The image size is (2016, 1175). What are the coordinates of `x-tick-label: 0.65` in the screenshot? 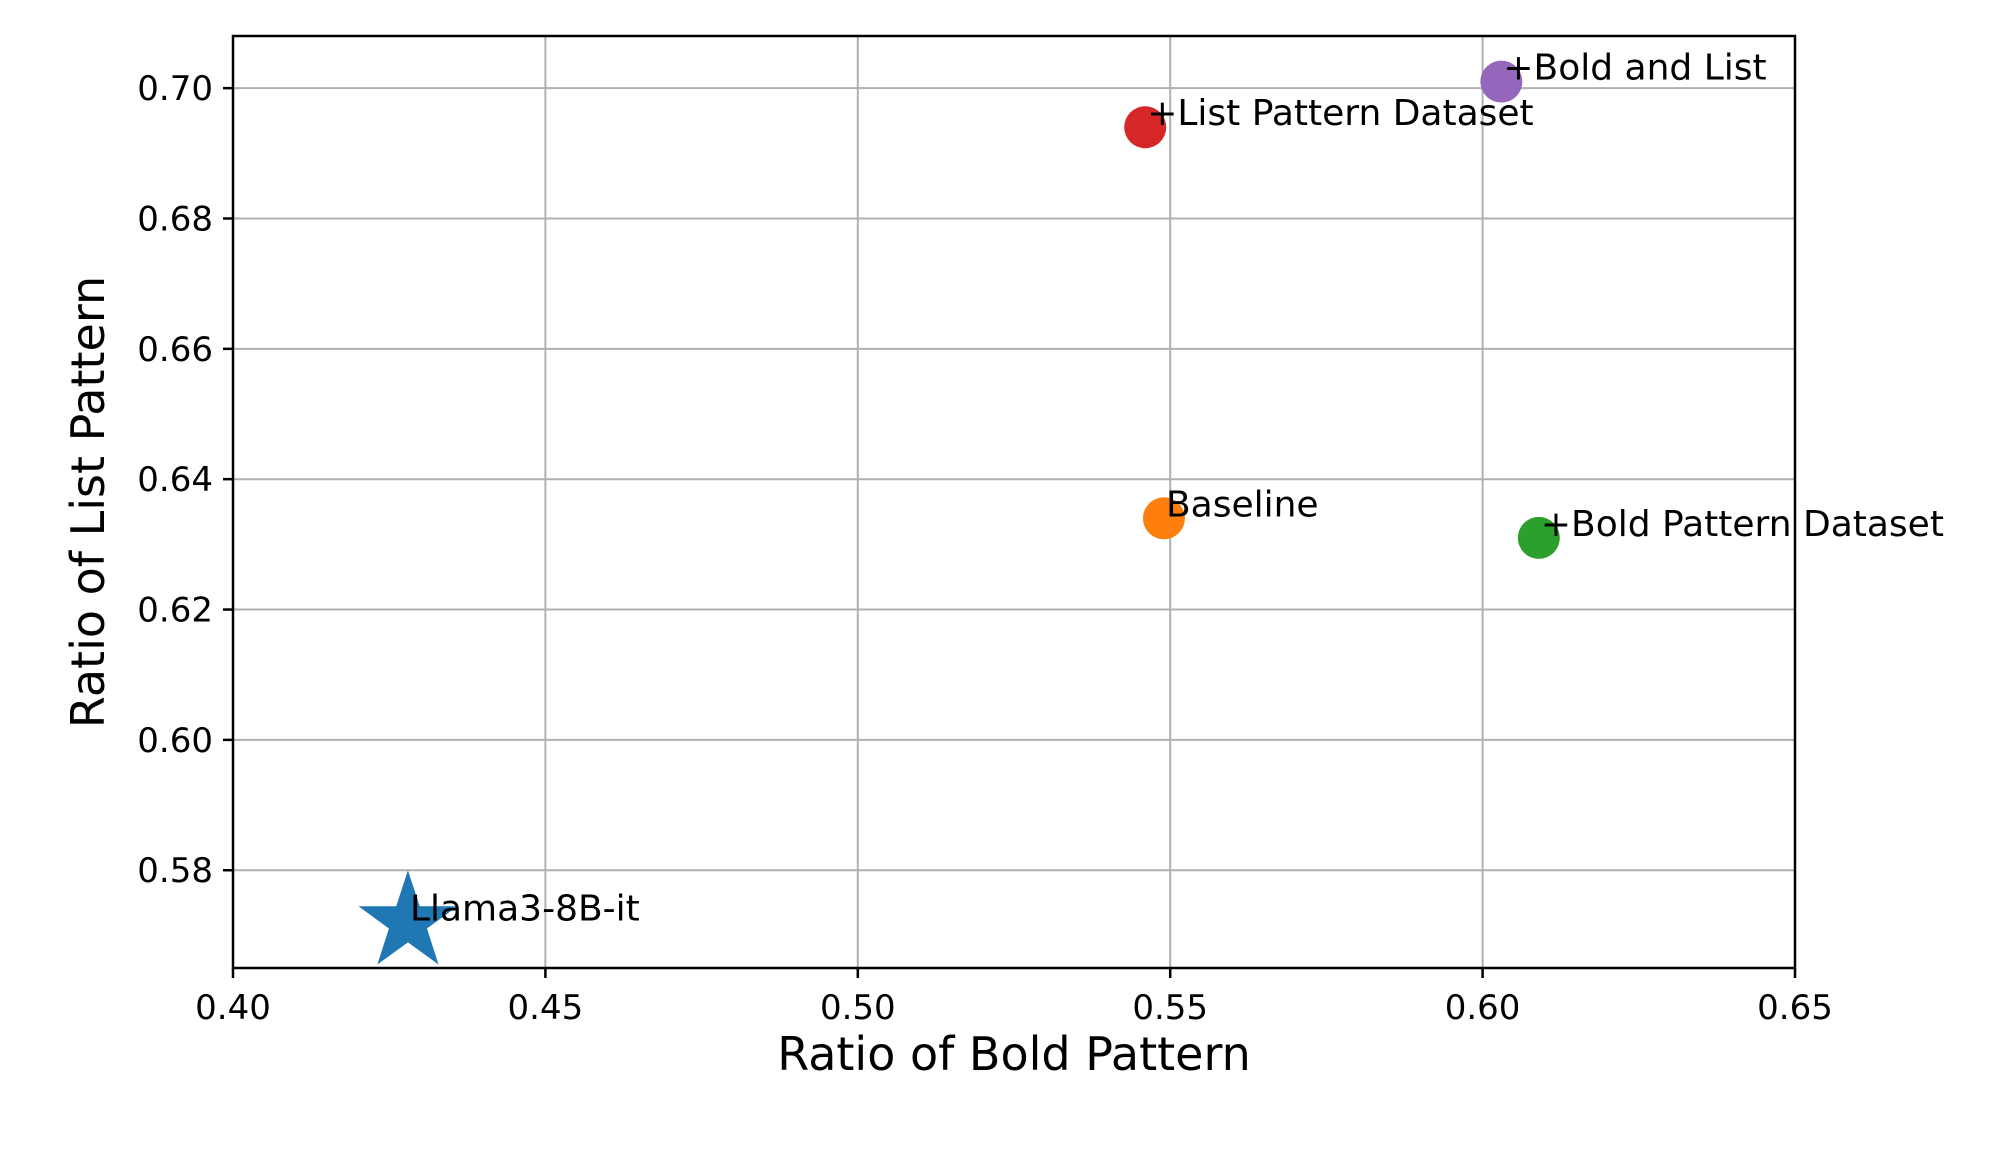 It's located at (1795, 1008).